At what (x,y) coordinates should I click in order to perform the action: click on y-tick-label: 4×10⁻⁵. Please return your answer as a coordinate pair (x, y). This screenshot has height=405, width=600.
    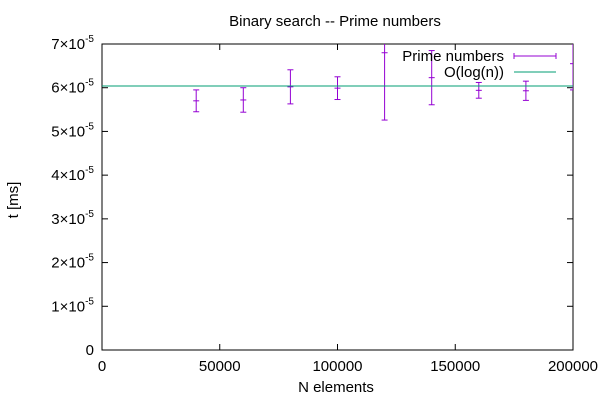
    Looking at the image, I should click on (72, 174).